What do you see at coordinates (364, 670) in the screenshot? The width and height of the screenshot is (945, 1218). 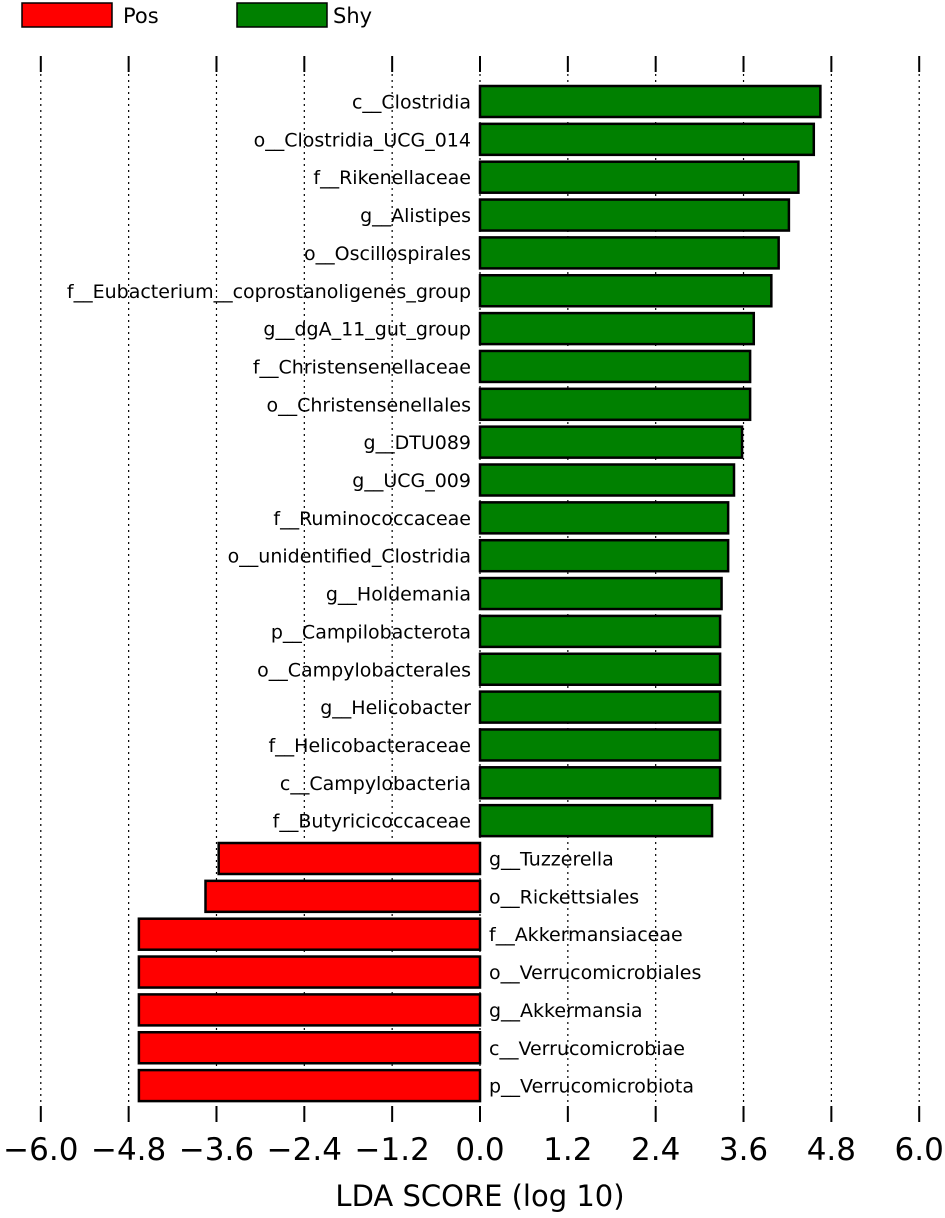 I see `bar-label: o__Campylobacterales` at bounding box center [364, 670].